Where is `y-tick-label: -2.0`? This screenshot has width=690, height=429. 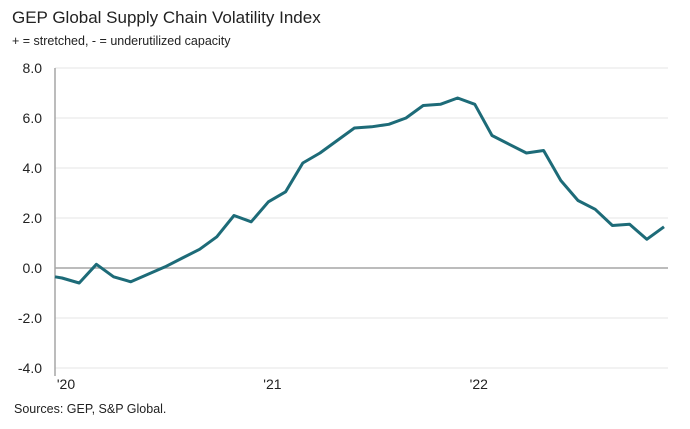
y-tick-label: -2.0 is located at coordinates (30, 318).